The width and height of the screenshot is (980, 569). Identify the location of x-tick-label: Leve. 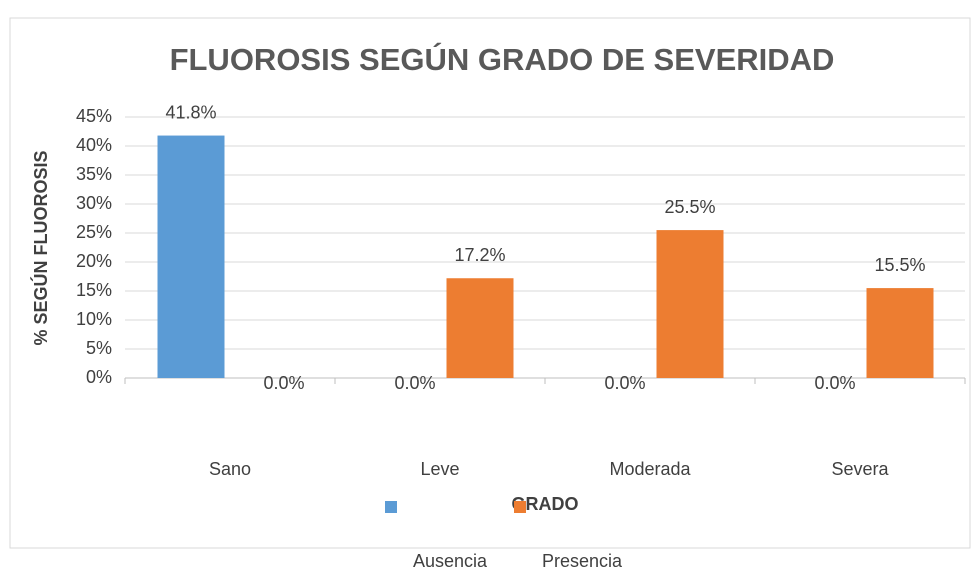
(439, 469).